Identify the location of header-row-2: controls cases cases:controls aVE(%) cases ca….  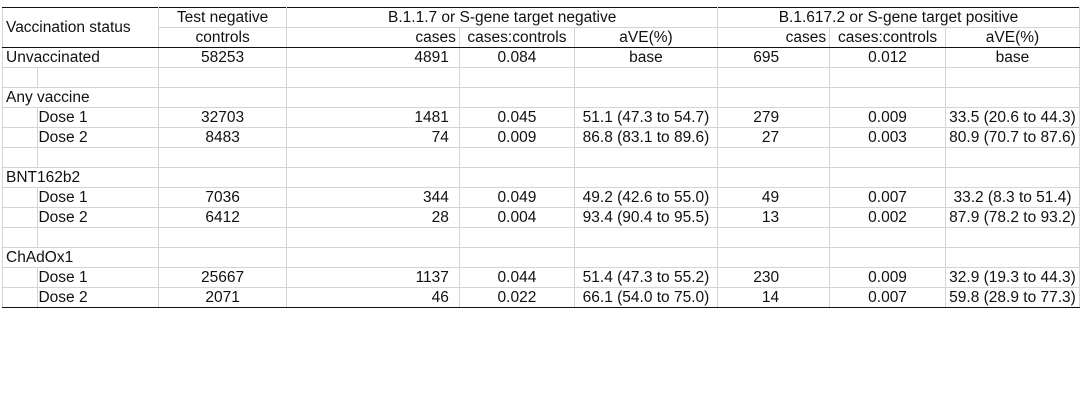
(541, 37).